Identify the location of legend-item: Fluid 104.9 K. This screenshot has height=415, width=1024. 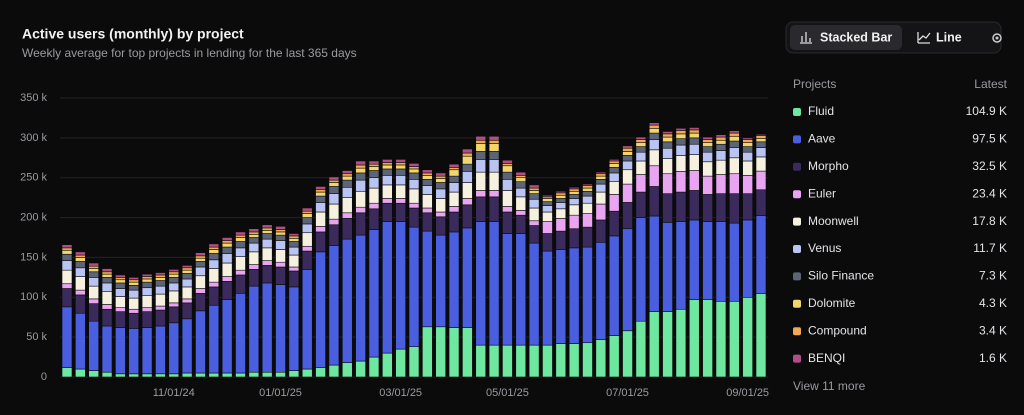
(900, 111).